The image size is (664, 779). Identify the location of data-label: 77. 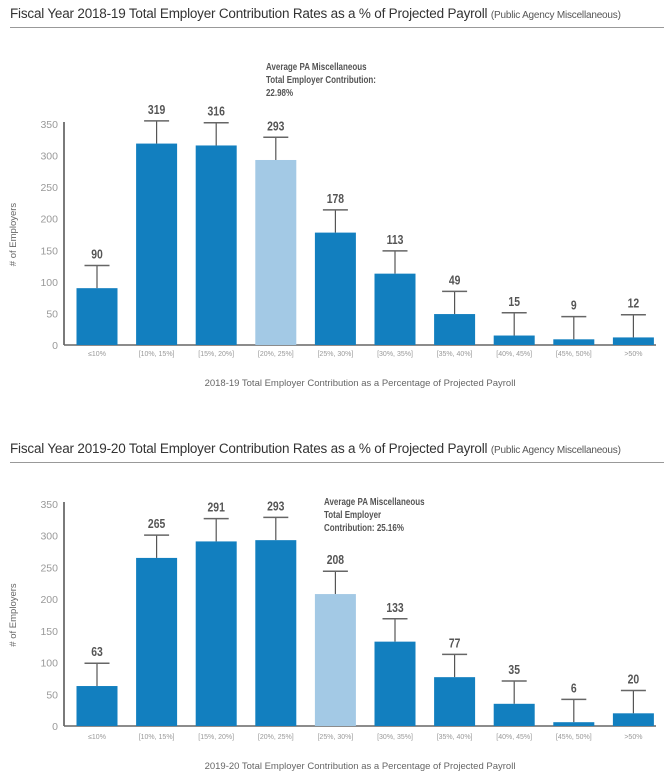
(455, 643).